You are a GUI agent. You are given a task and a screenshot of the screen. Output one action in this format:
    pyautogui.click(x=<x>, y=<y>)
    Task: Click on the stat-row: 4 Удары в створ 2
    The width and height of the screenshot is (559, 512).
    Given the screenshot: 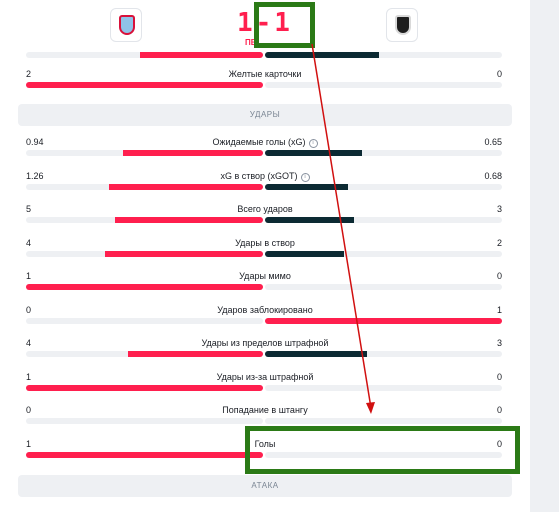 What is the action you would take?
    pyautogui.click(x=265, y=254)
    